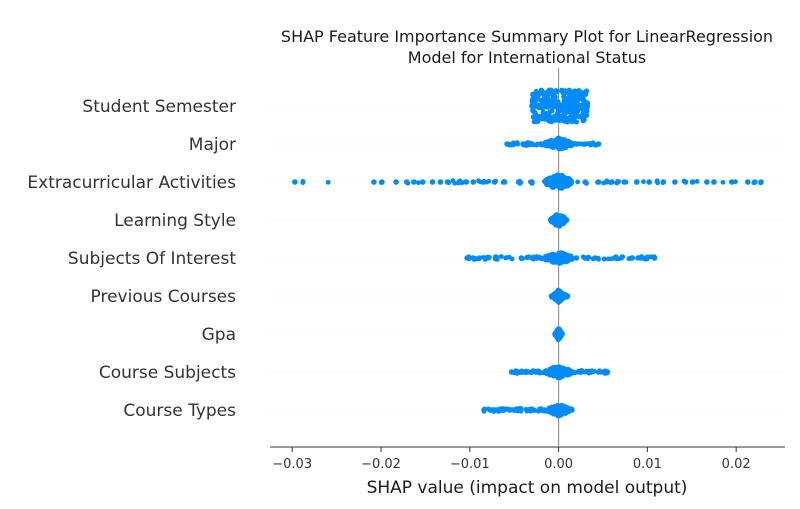 The width and height of the screenshot is (800, 509). I want to click on x-tick-label: 0.02, so click(736, 464).